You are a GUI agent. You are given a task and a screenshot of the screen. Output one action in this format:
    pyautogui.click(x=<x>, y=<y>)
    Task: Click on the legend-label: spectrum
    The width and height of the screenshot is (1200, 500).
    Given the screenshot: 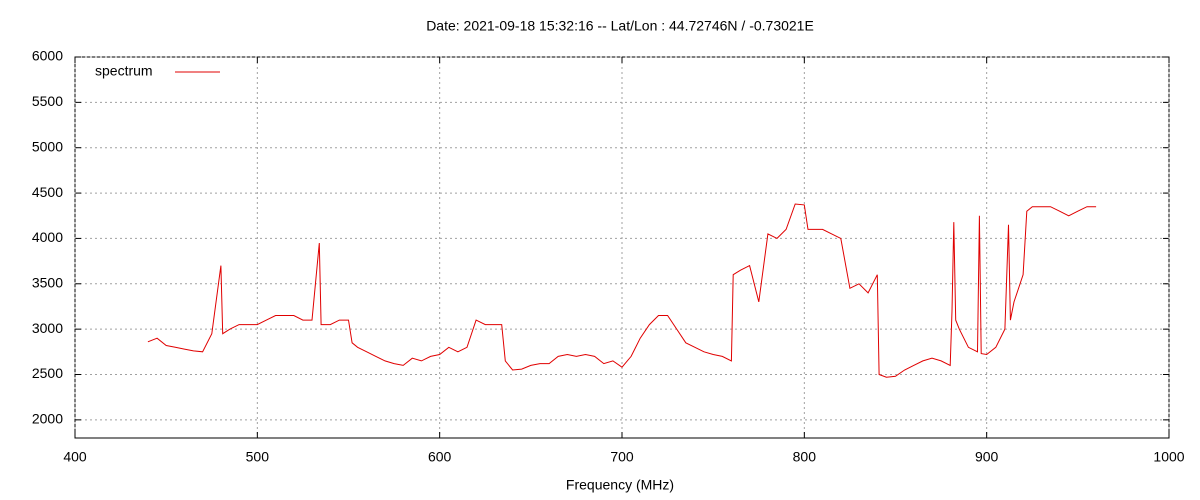 What is the action you would take?
    pyautogui.click(x=124, y=71)
    